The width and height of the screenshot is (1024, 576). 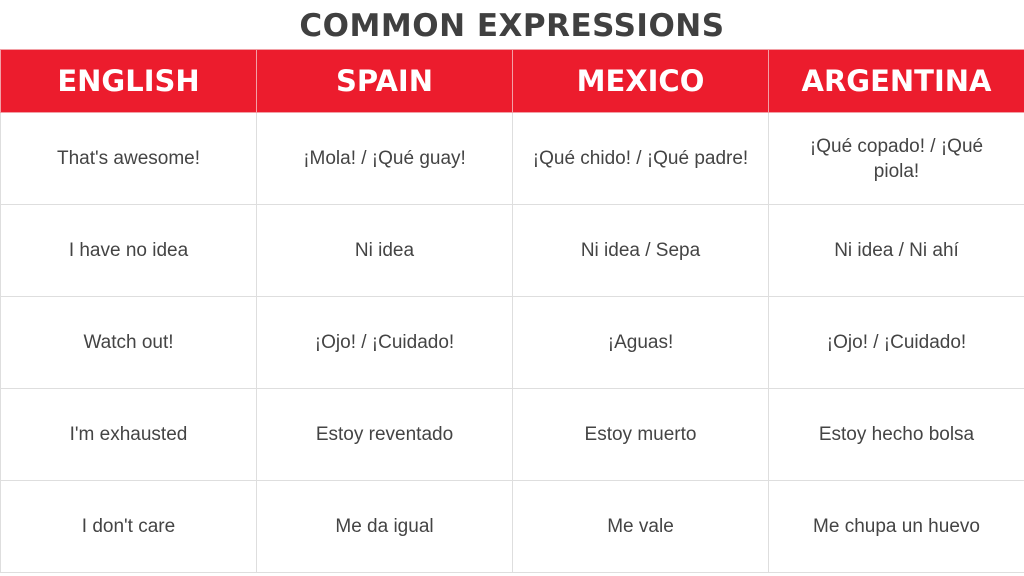 What do you see at coordinates (640, 250) in the screenshot?
I see `cell-mexico: Ni idea / Sepa` at bounding box center [640, 250].